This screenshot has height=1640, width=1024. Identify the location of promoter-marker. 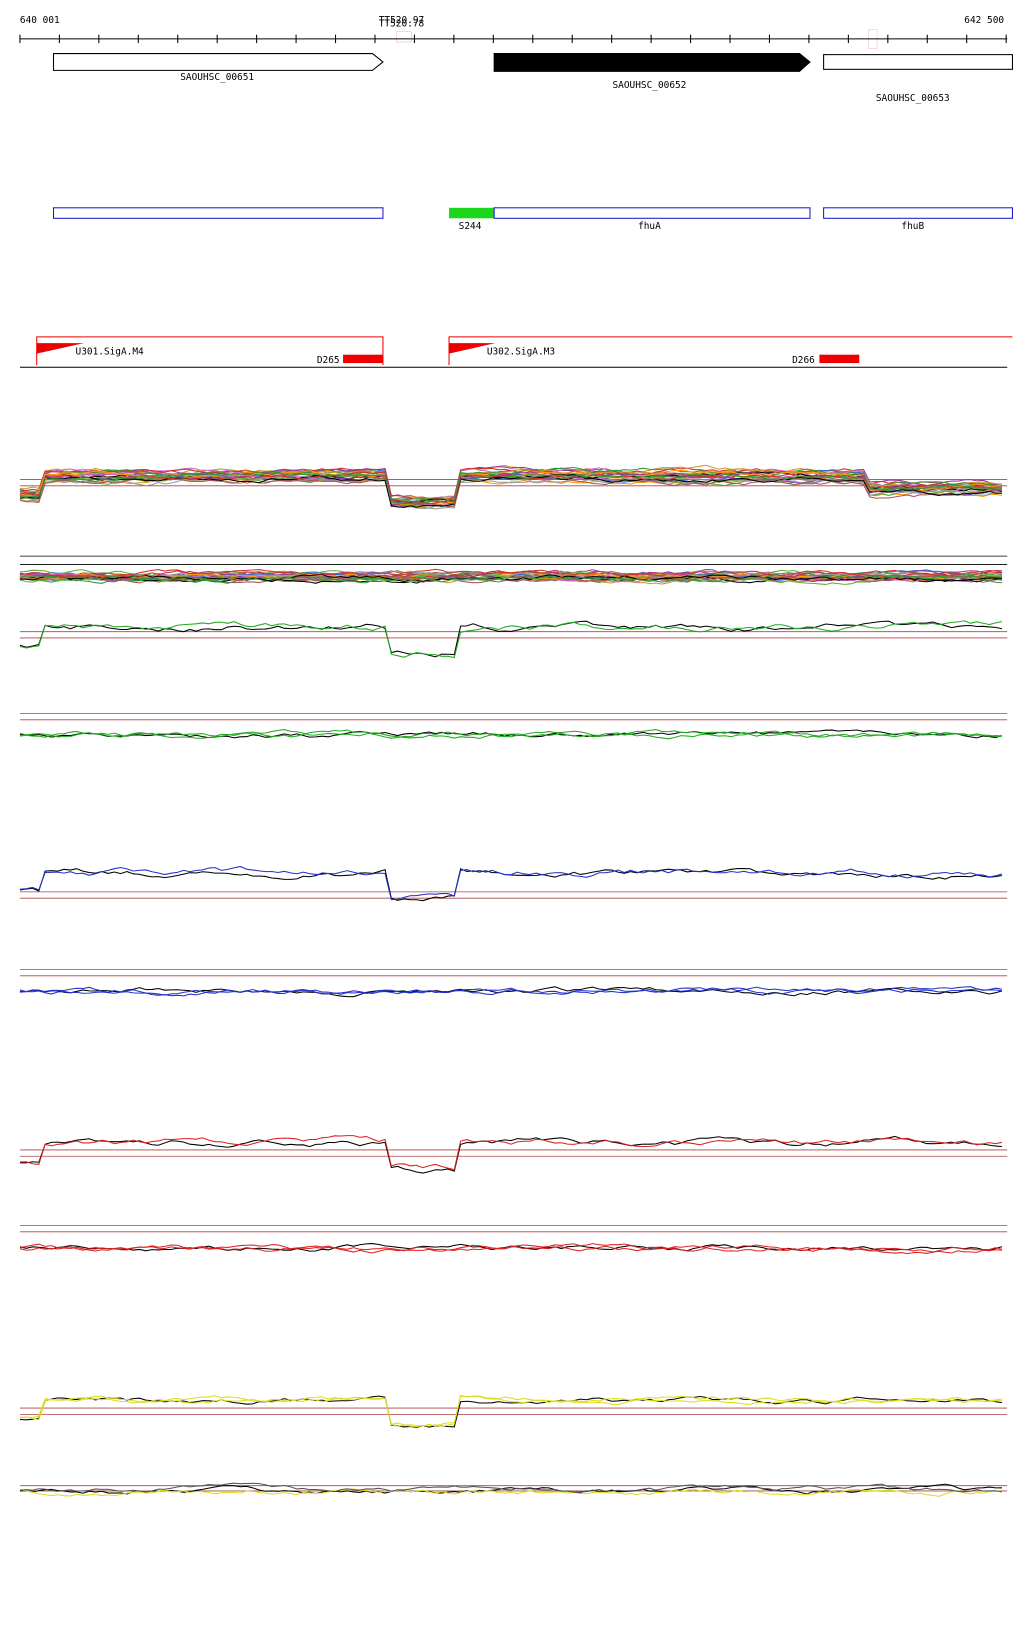
(60, 348).